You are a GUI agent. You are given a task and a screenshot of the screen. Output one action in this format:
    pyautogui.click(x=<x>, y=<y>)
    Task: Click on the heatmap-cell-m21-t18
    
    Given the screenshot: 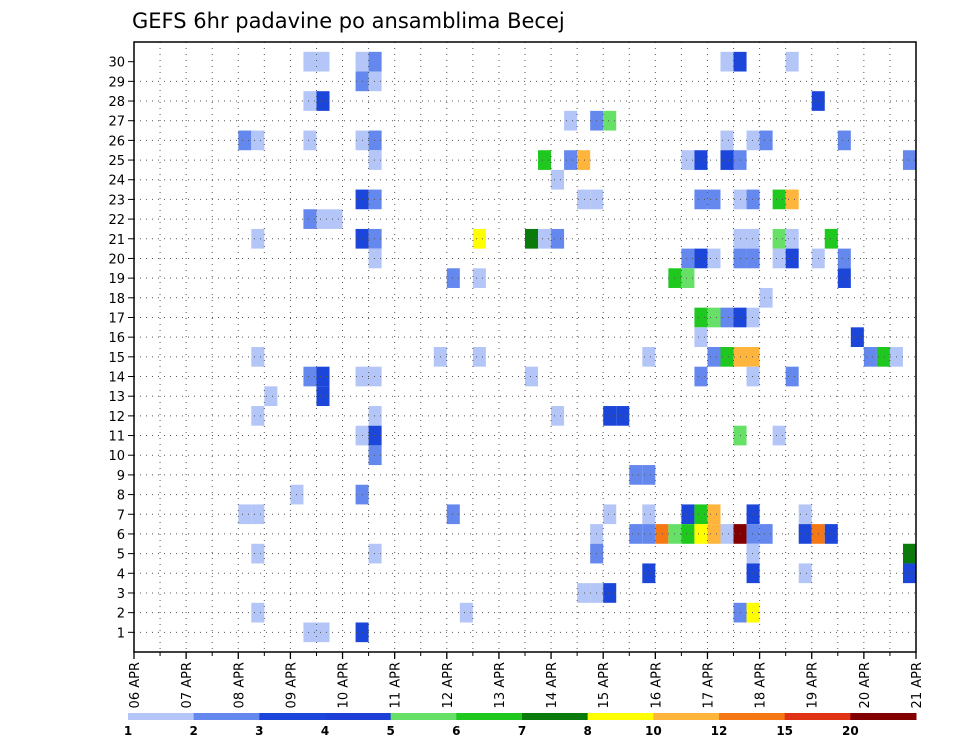 What is the action you would take?
    pyautogui.click(x=375, y=238)
    